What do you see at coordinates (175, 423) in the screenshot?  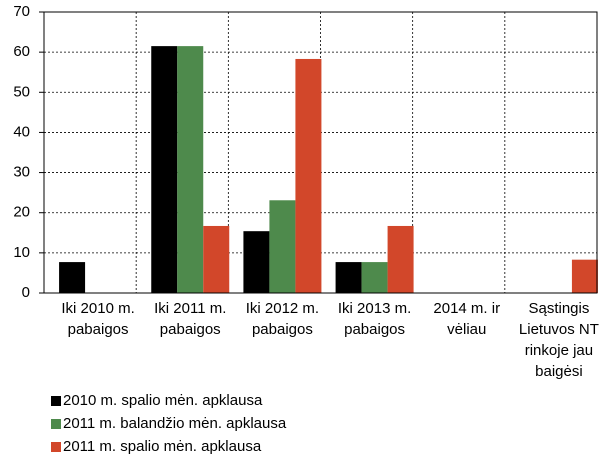 I see `legend-label: 2011 m. balandžio mėn. apklausa` at bounding box center [175, 423].